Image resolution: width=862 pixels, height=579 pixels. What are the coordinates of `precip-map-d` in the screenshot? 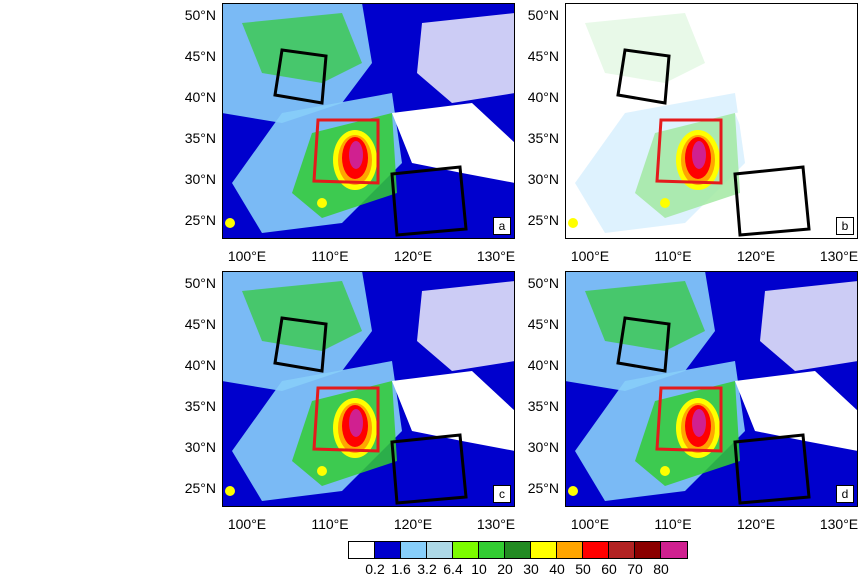 It's located at (711, 389).